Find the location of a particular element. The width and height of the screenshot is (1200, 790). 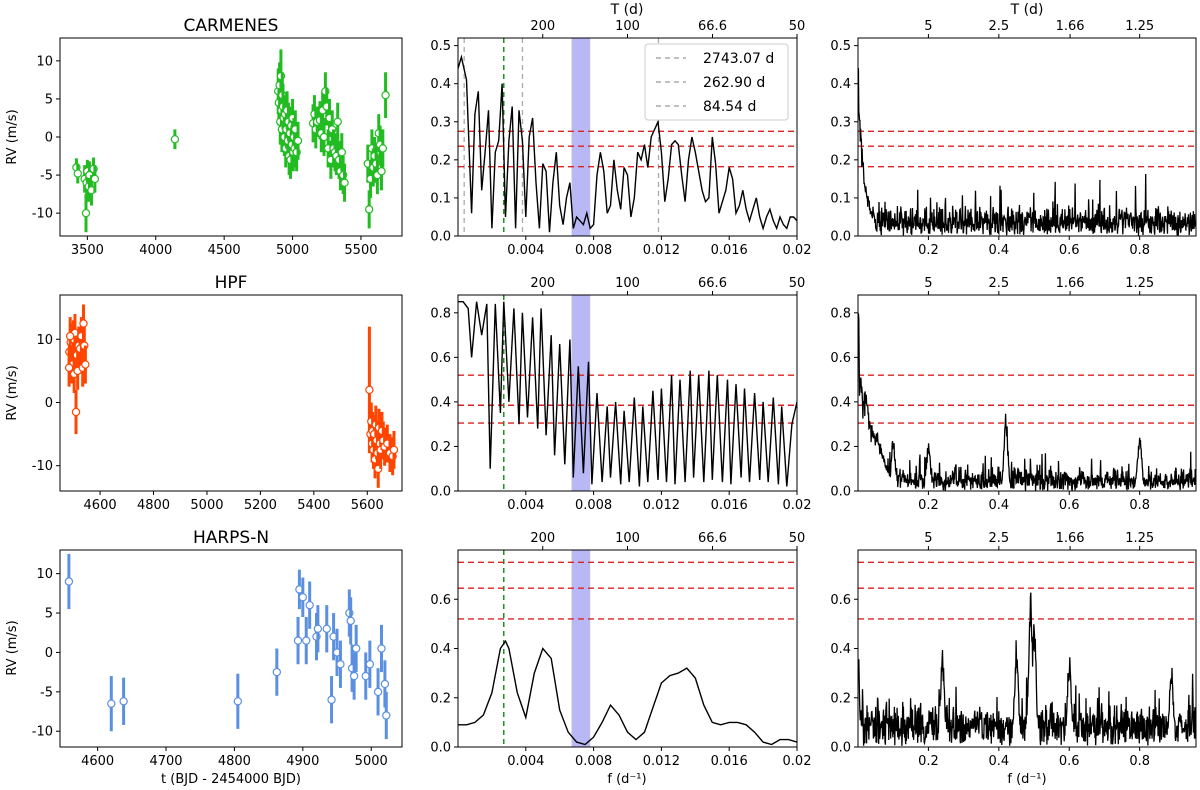

x-tick-label: 4800 is located at coordinates (153, 505).